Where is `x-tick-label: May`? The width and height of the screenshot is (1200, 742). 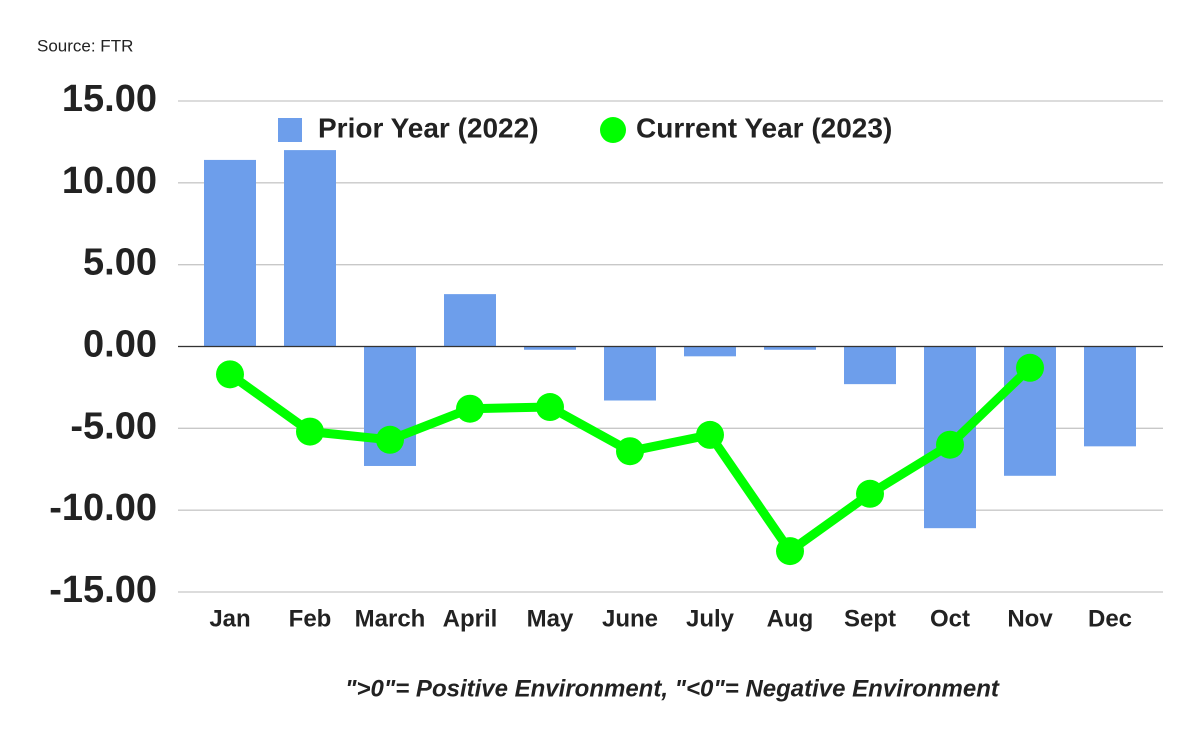 x-tick-label: May is located at coordinates (550, 618).